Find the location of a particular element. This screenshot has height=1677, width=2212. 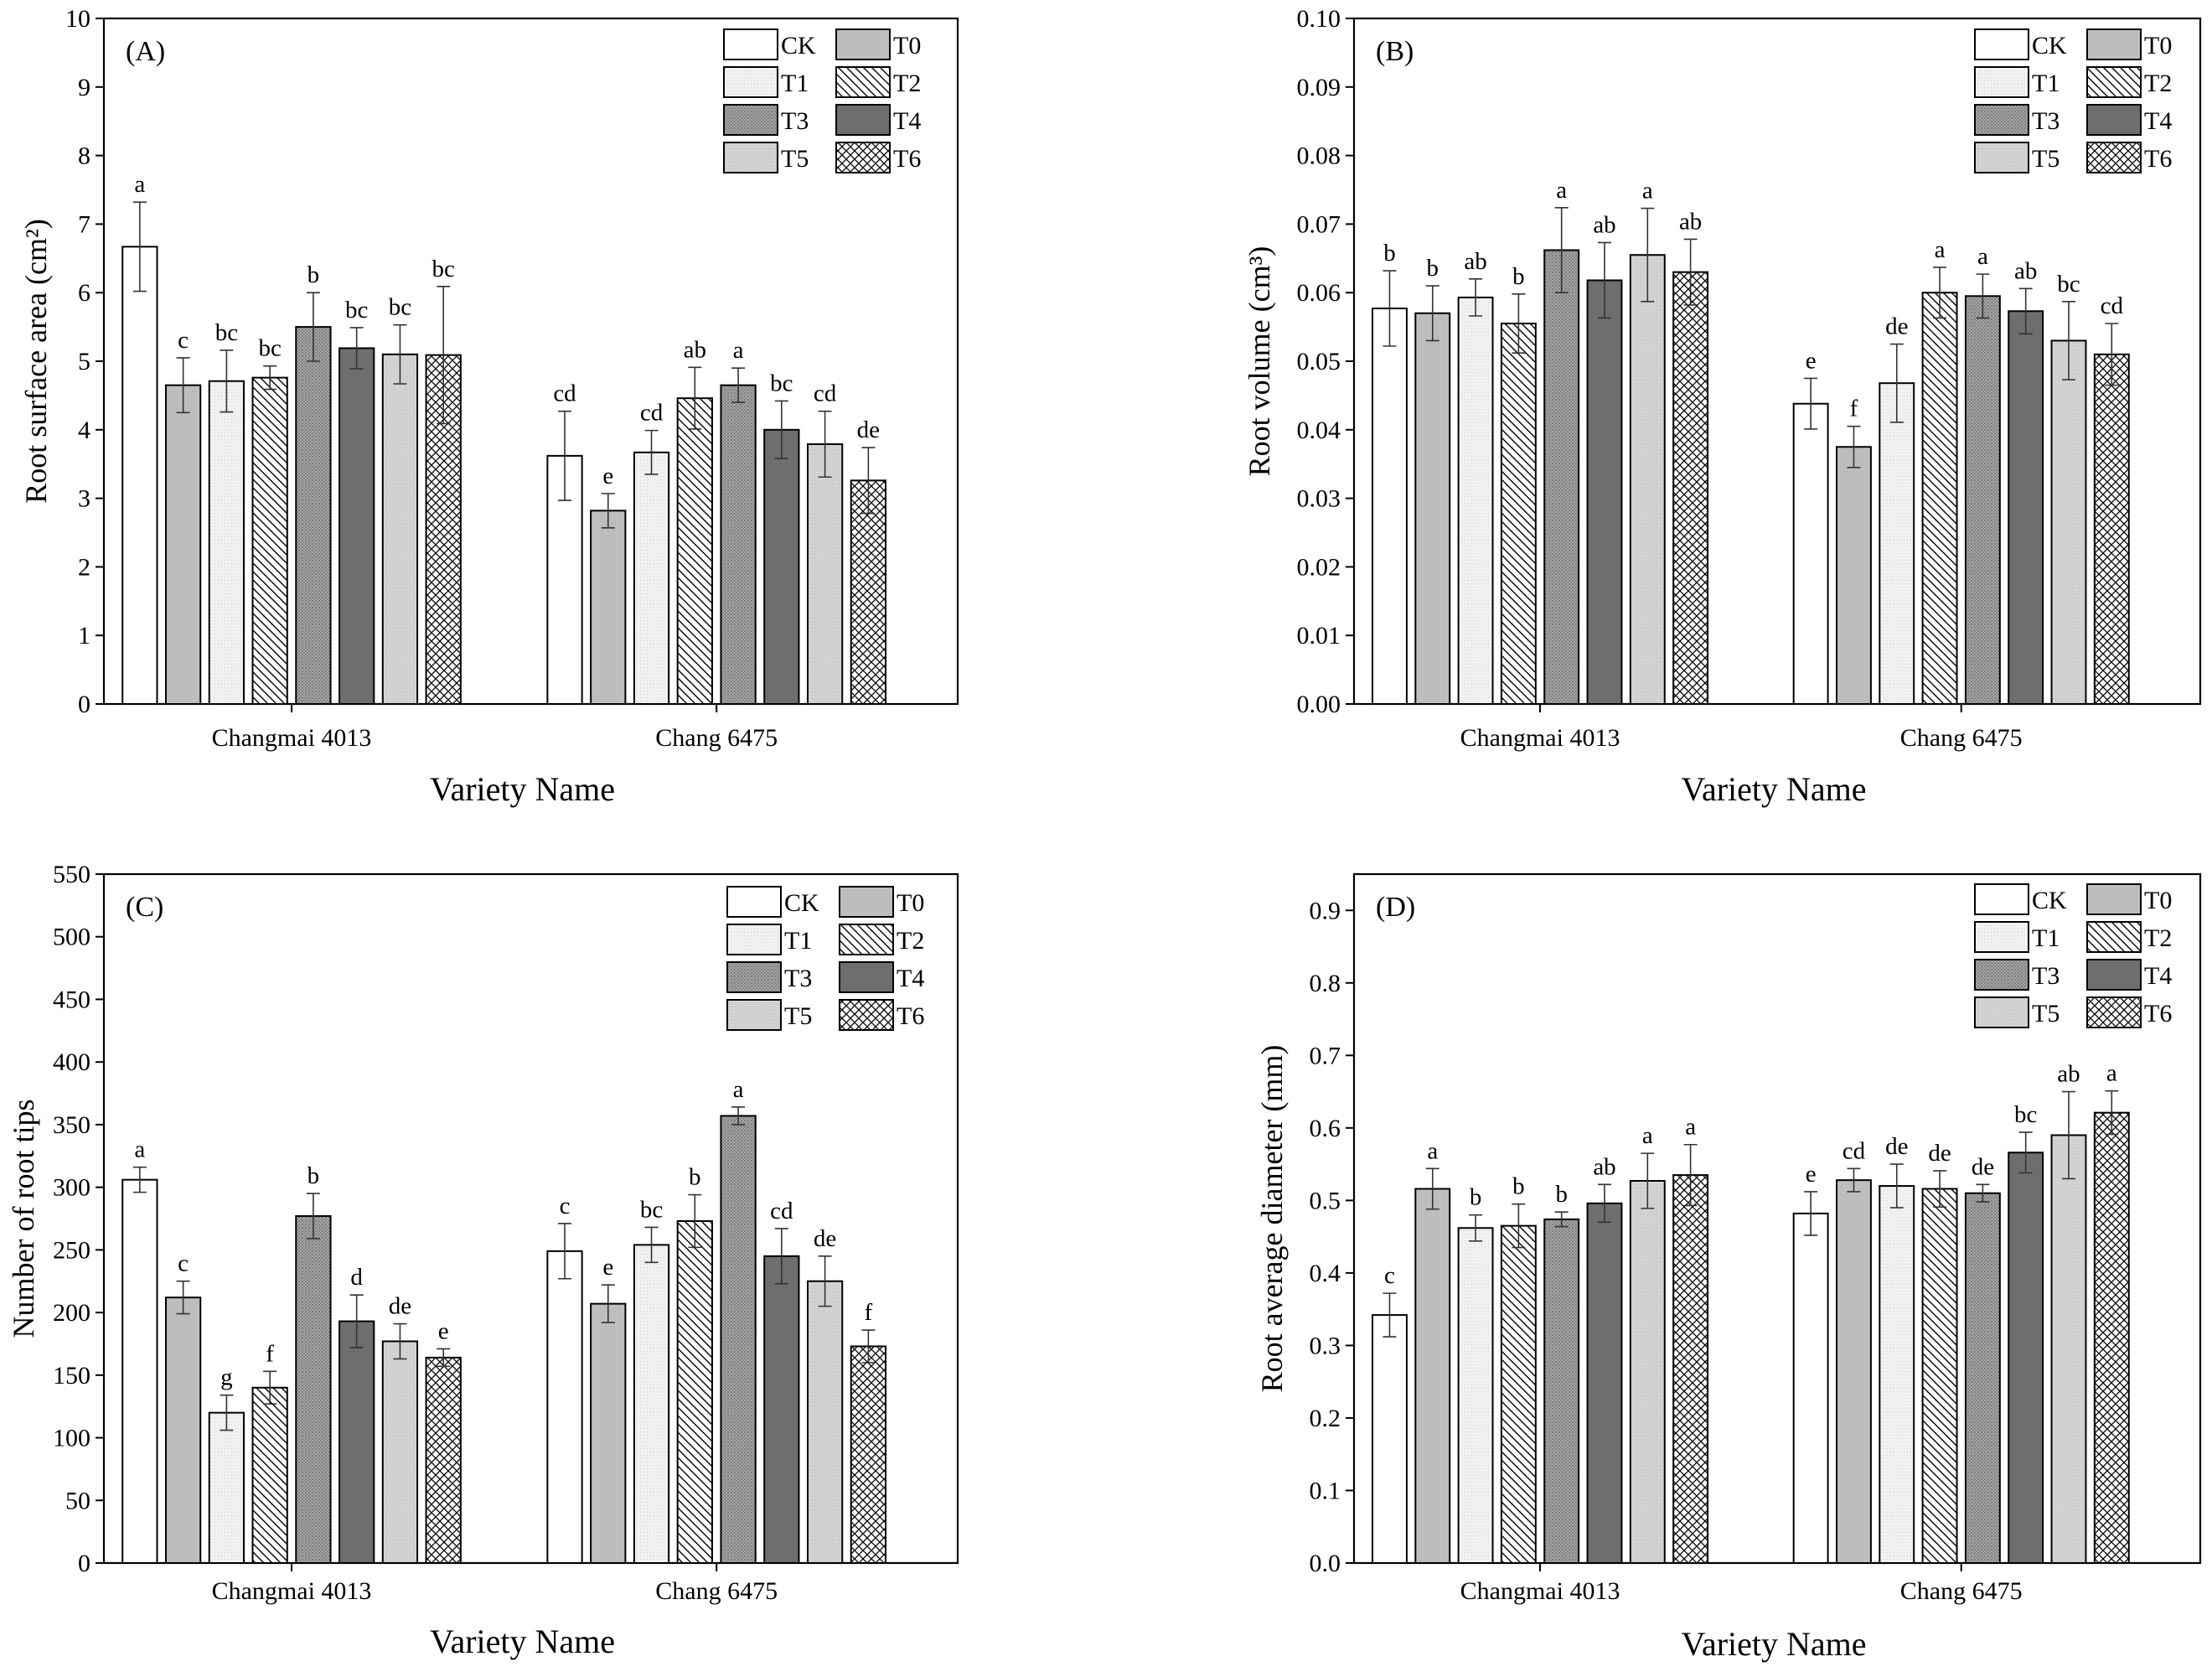

legend-label-t4: T4 is located at coordinates (907, 121).